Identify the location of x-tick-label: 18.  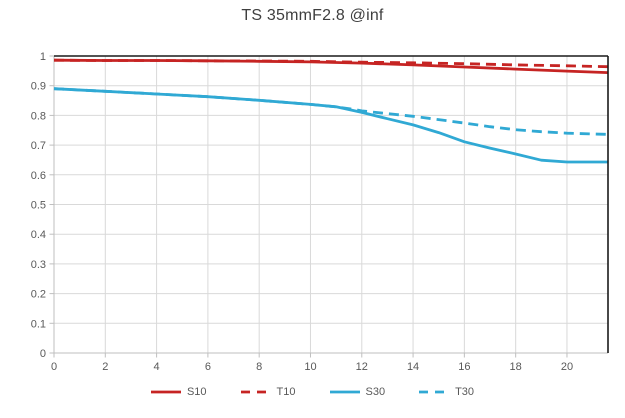
(516, 367).